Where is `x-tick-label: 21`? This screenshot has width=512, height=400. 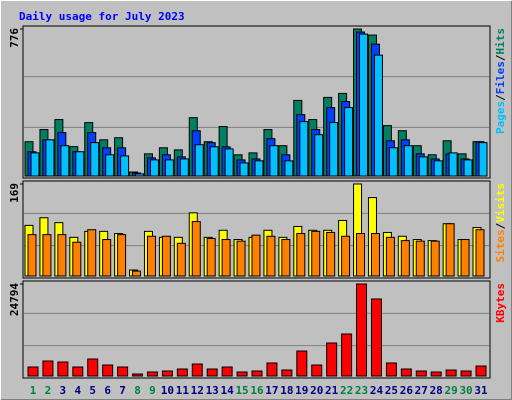 x-tick-label: 21 is located at coordinates (332, 390).